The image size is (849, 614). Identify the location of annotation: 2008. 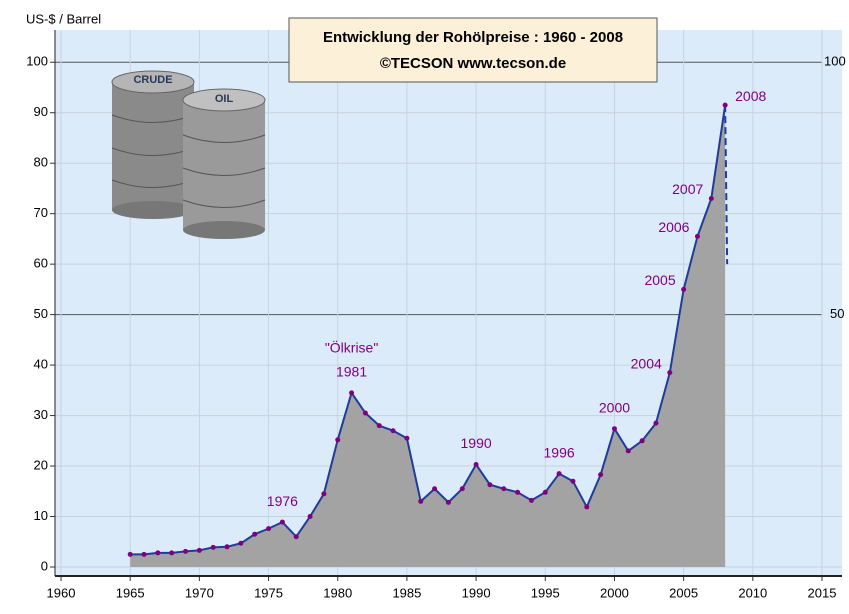
(750, 96).